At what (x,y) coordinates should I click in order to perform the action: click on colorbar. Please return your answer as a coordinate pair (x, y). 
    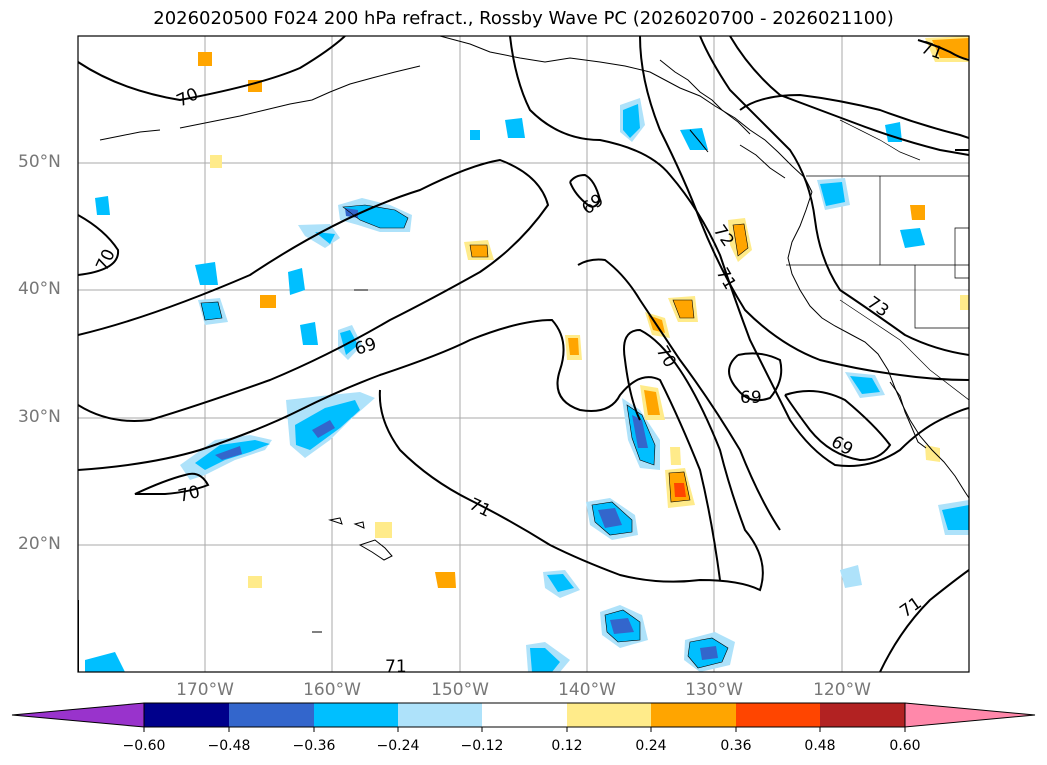
    Looking at the image, I should click on (523, 717).